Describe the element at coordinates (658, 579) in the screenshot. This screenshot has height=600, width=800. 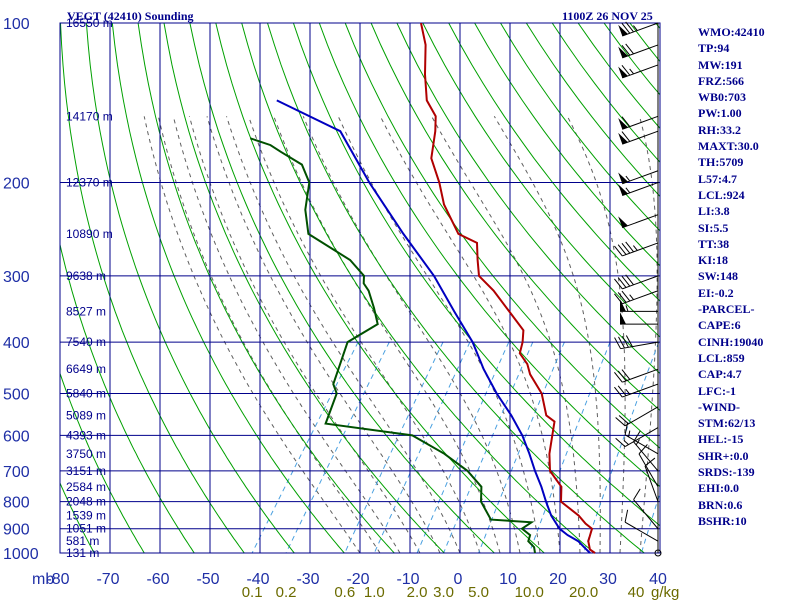
I see `temperature-tick-label: 40` at that location.